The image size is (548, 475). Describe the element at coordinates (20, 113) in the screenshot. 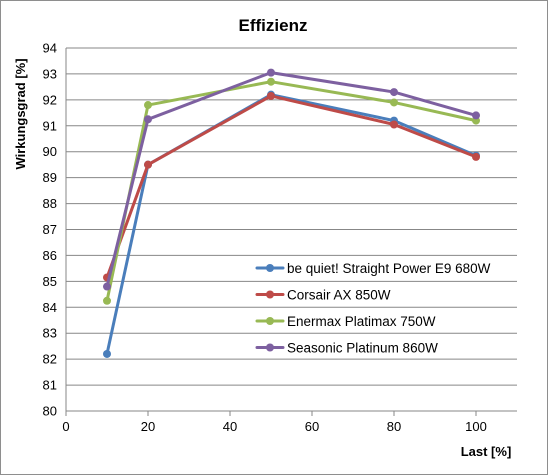

I see `y-axis-label: Wirkungsgrad [%]` at that location.